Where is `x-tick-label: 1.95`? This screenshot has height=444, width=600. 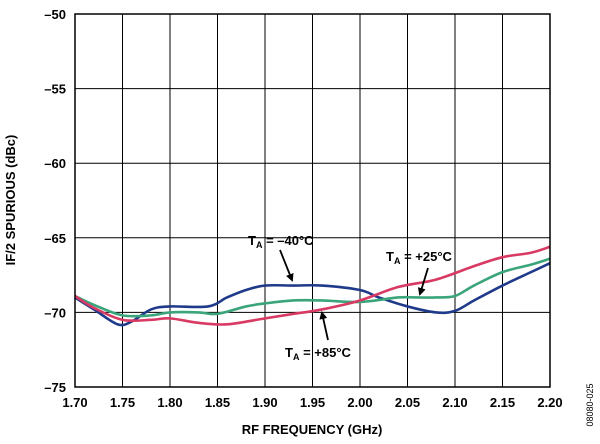
x-tick-label: 1.95 is located at coordinates (312, 402).